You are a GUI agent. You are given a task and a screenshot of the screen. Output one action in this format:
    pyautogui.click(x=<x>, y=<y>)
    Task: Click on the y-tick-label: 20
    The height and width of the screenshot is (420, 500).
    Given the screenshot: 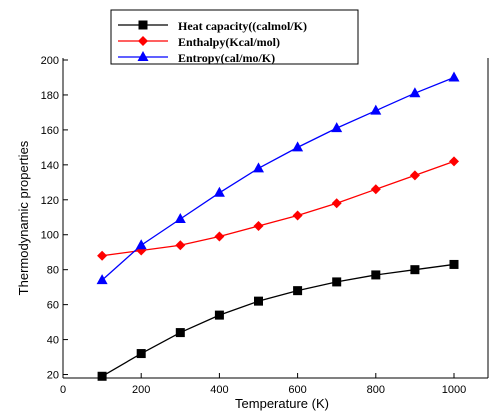 What is the action you would take?
    pyautogui.click(x=53, y=376)
    